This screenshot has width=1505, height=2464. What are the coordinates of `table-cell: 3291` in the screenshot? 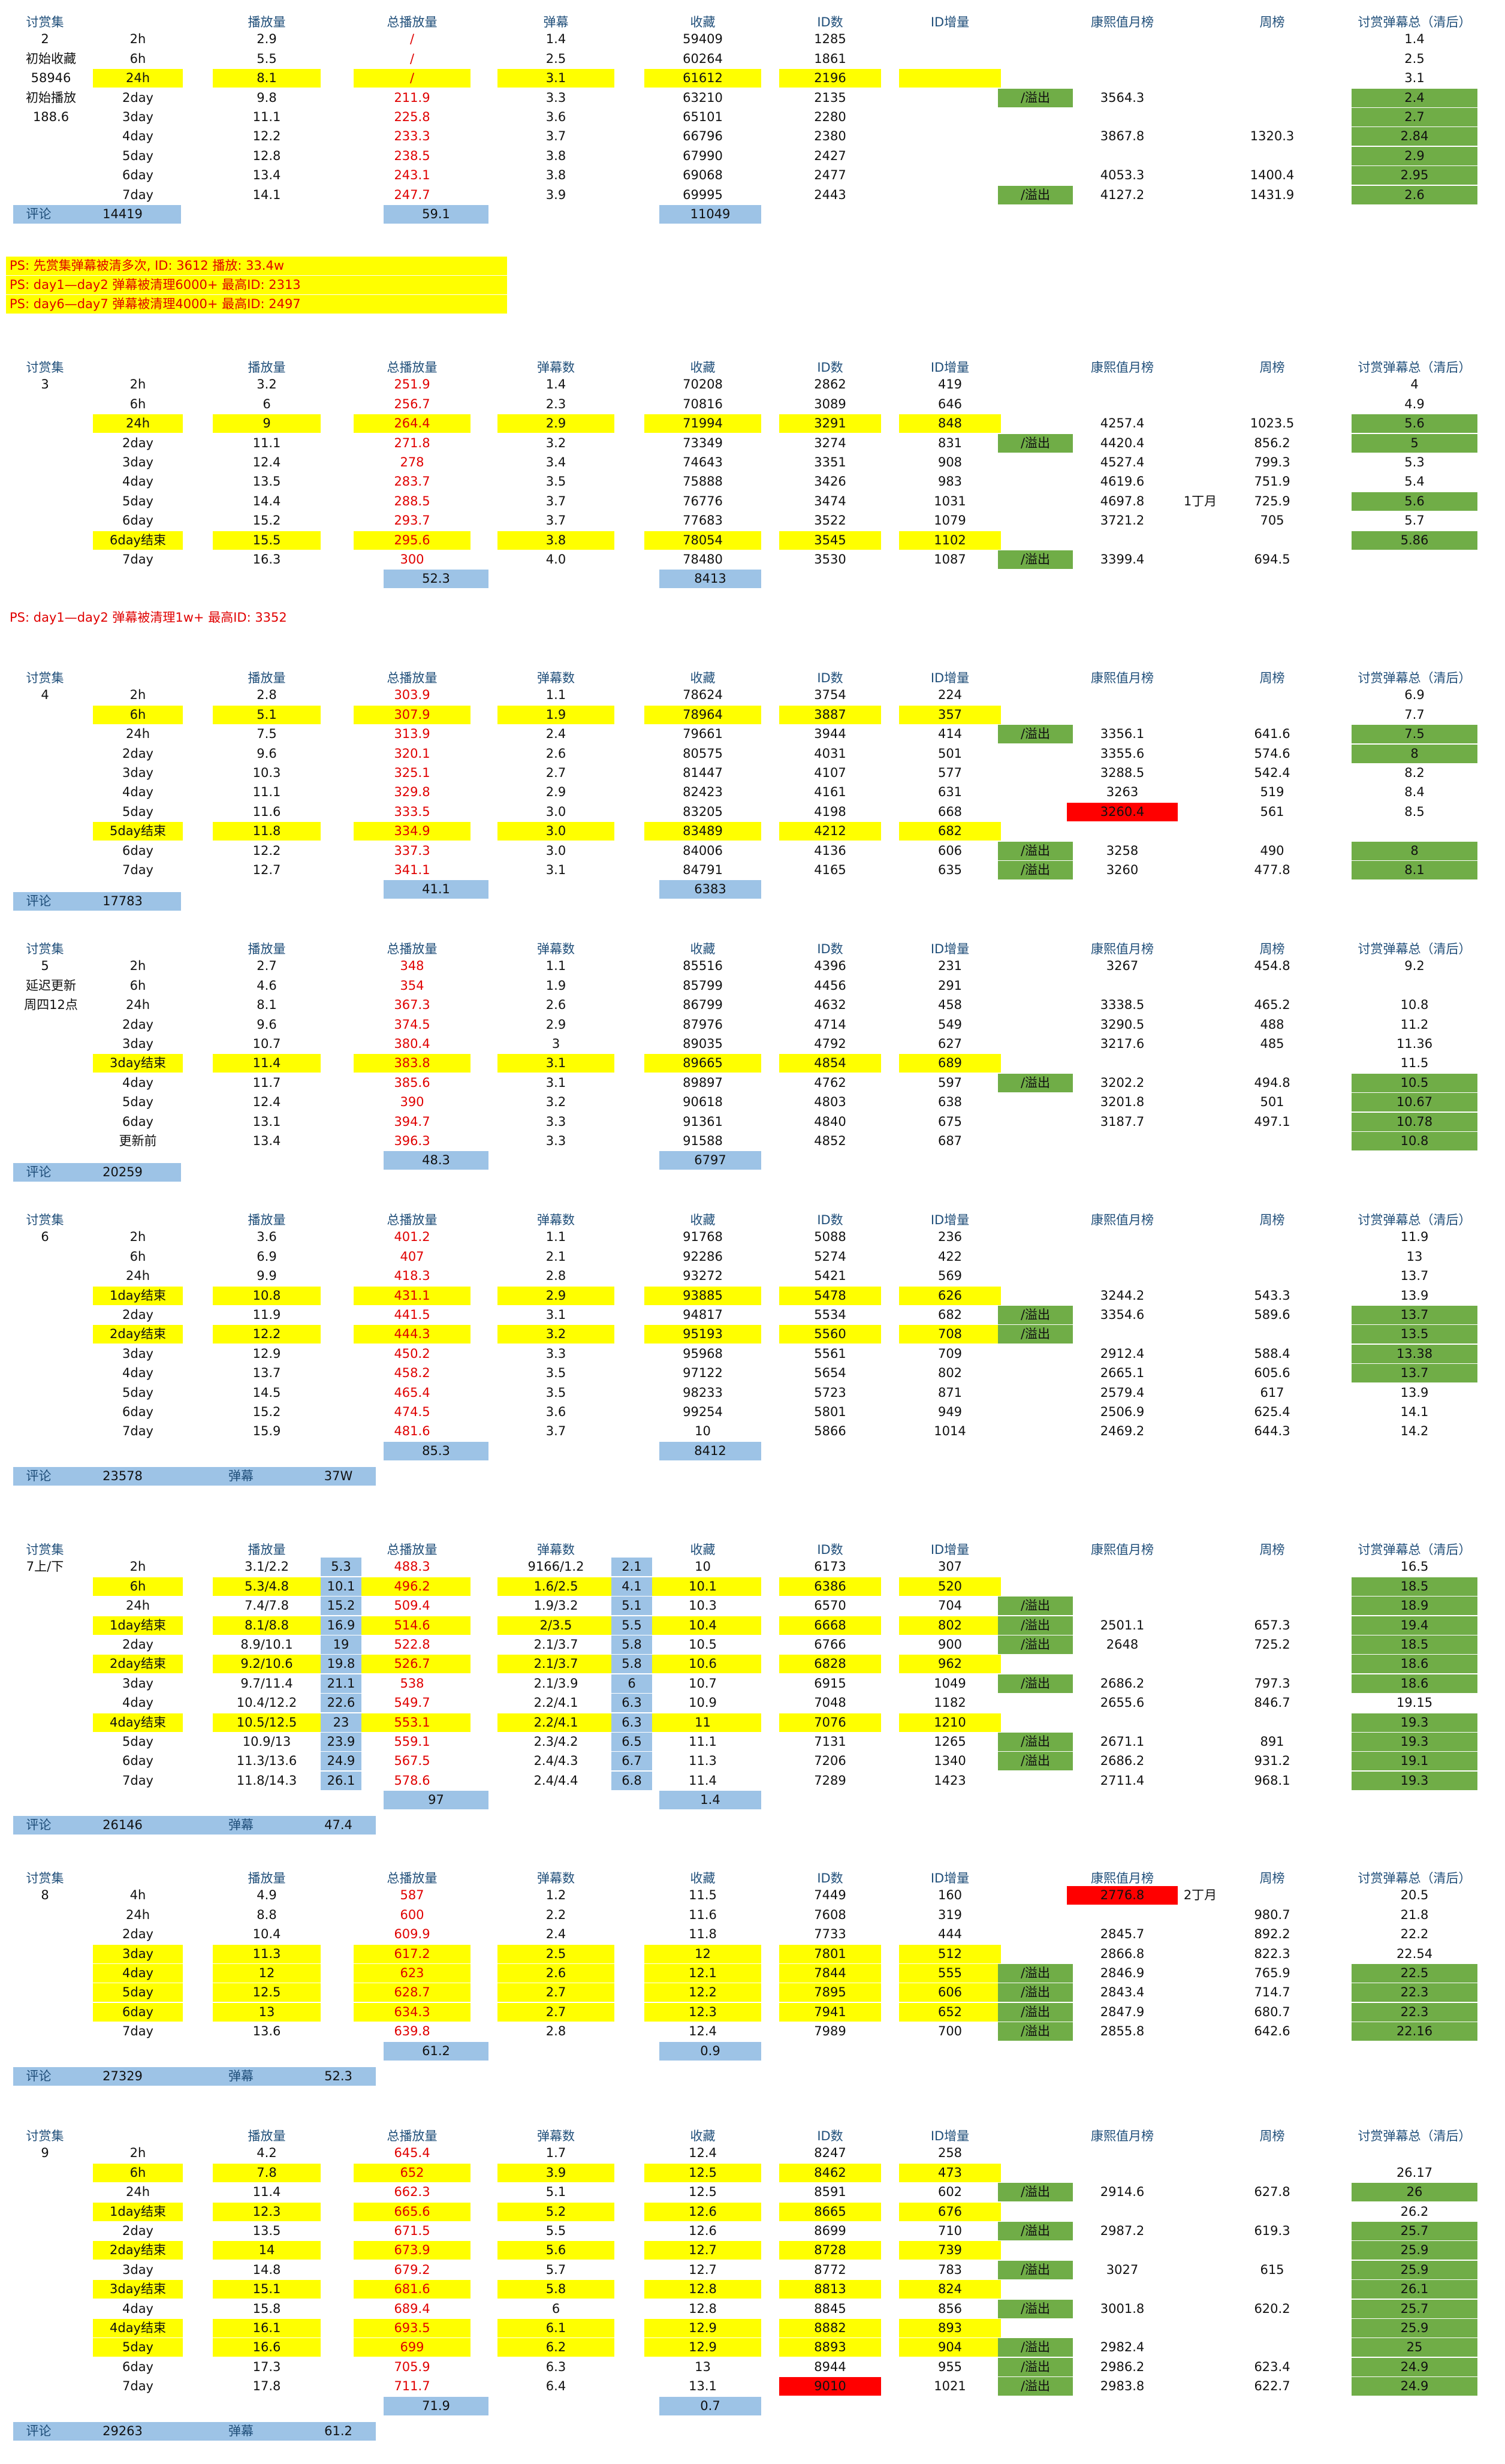 It's located at (830, 423).